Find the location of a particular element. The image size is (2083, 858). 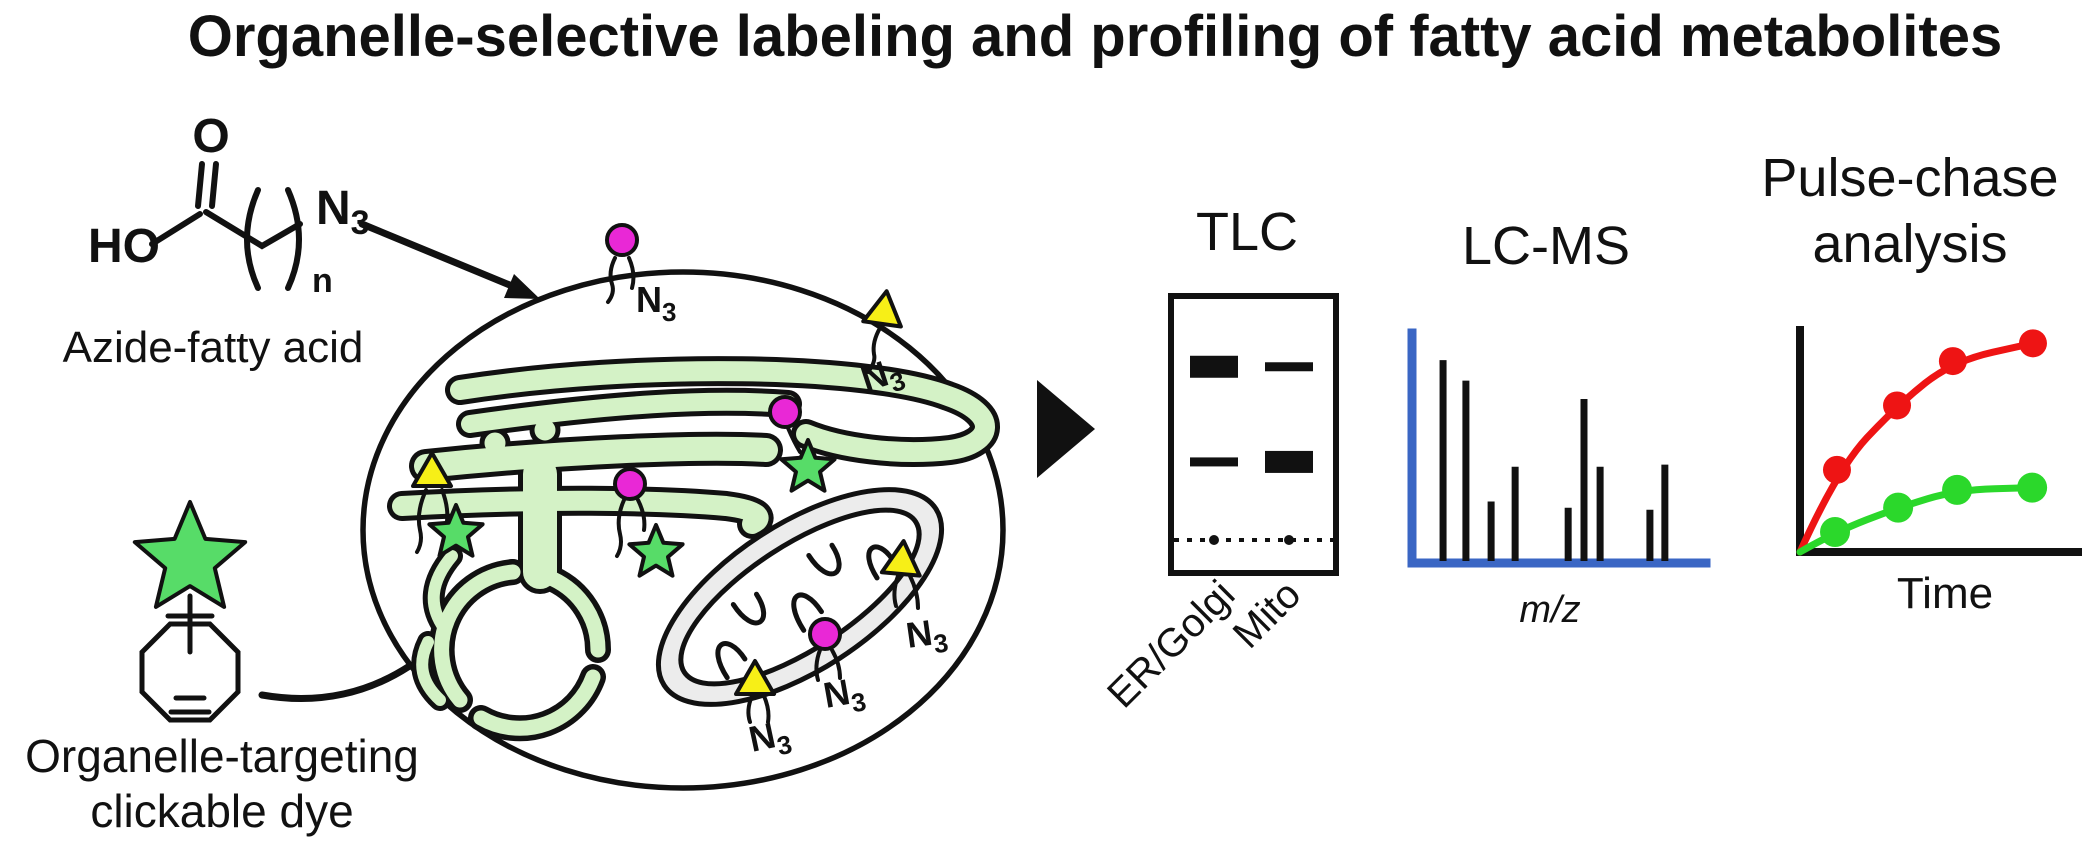

right-parenthesis is located at coordinates (293, 239).